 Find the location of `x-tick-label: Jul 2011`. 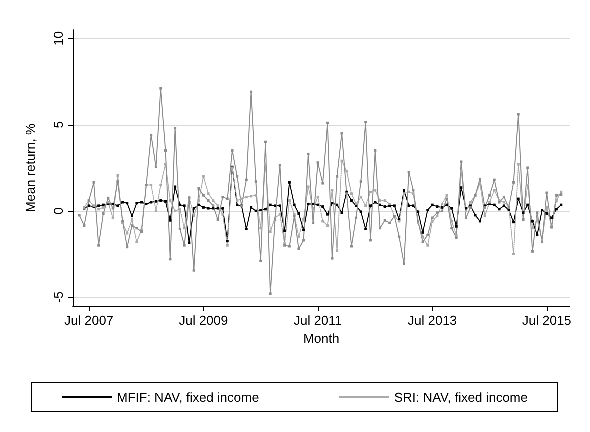

x-tick-label: Jul 2011 is located at coordinates (318, 320).